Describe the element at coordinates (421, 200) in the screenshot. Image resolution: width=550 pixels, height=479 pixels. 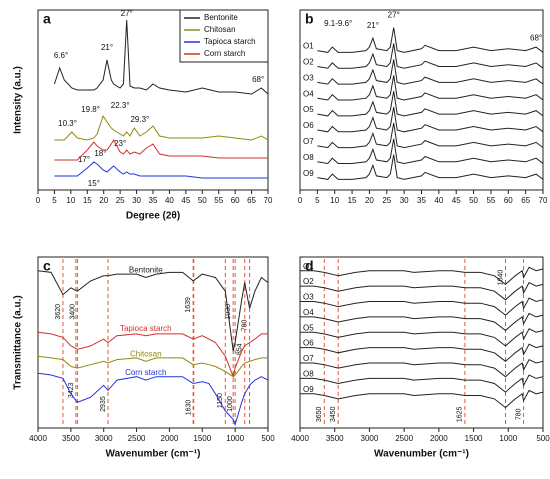
I see `x-tick-label: 35` at that location.